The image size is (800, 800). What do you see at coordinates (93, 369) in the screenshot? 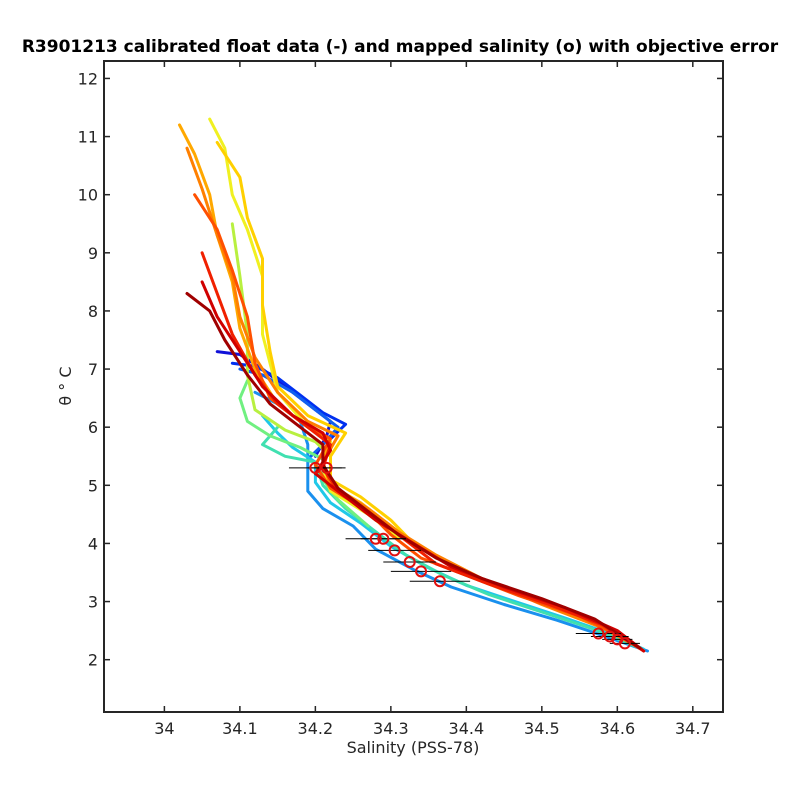
I see `y-tick-label: 7` at bounding box center [93, 369].